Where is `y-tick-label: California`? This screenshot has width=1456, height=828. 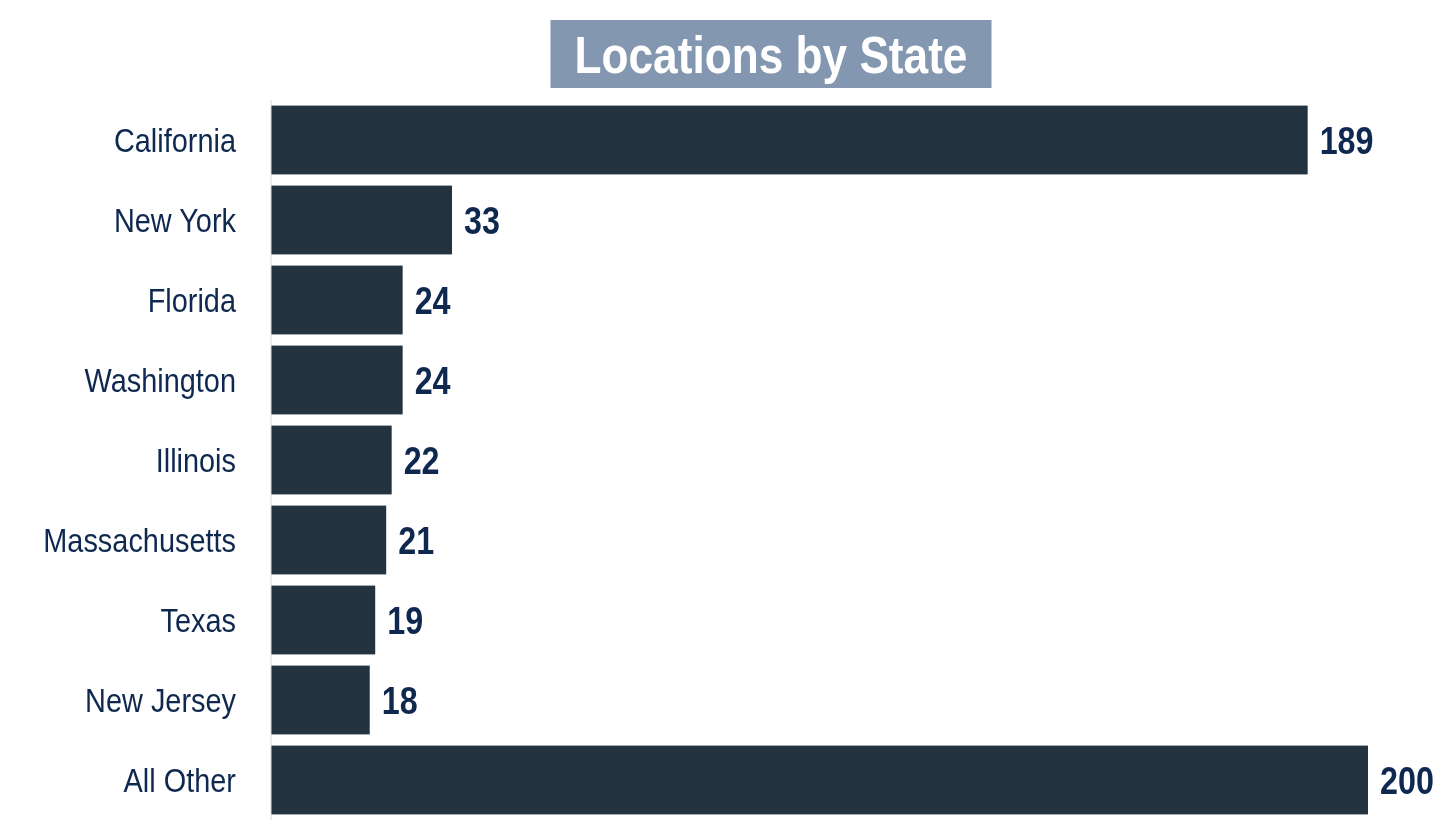 y-tick-label: California is located at coordinates (175, 140).